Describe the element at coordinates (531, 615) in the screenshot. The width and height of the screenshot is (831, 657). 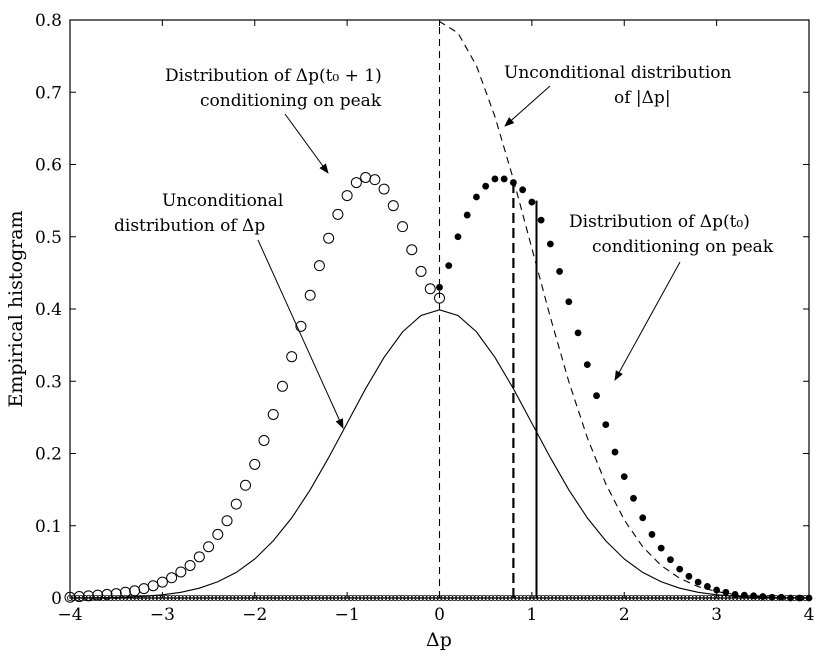
I see `x-tick-label: 1` at that location.